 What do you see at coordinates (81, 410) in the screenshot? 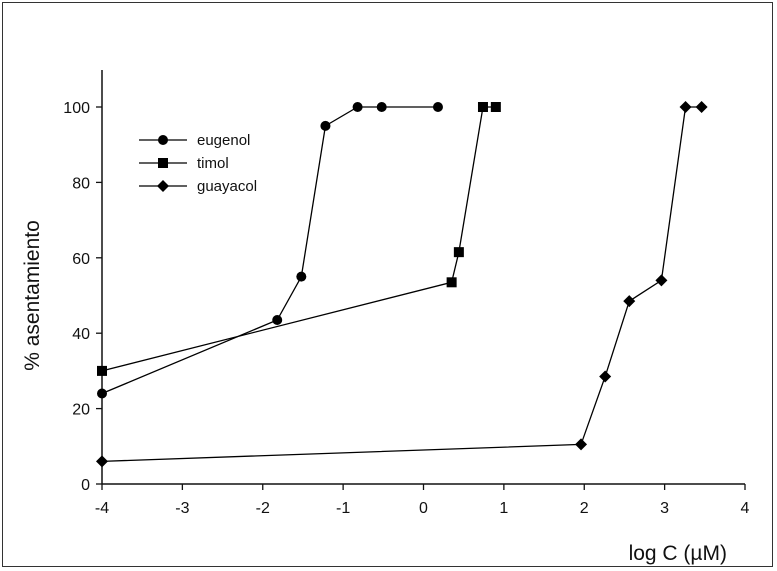
I see `y-tick-label: 20` at bounding box center [81, 410].